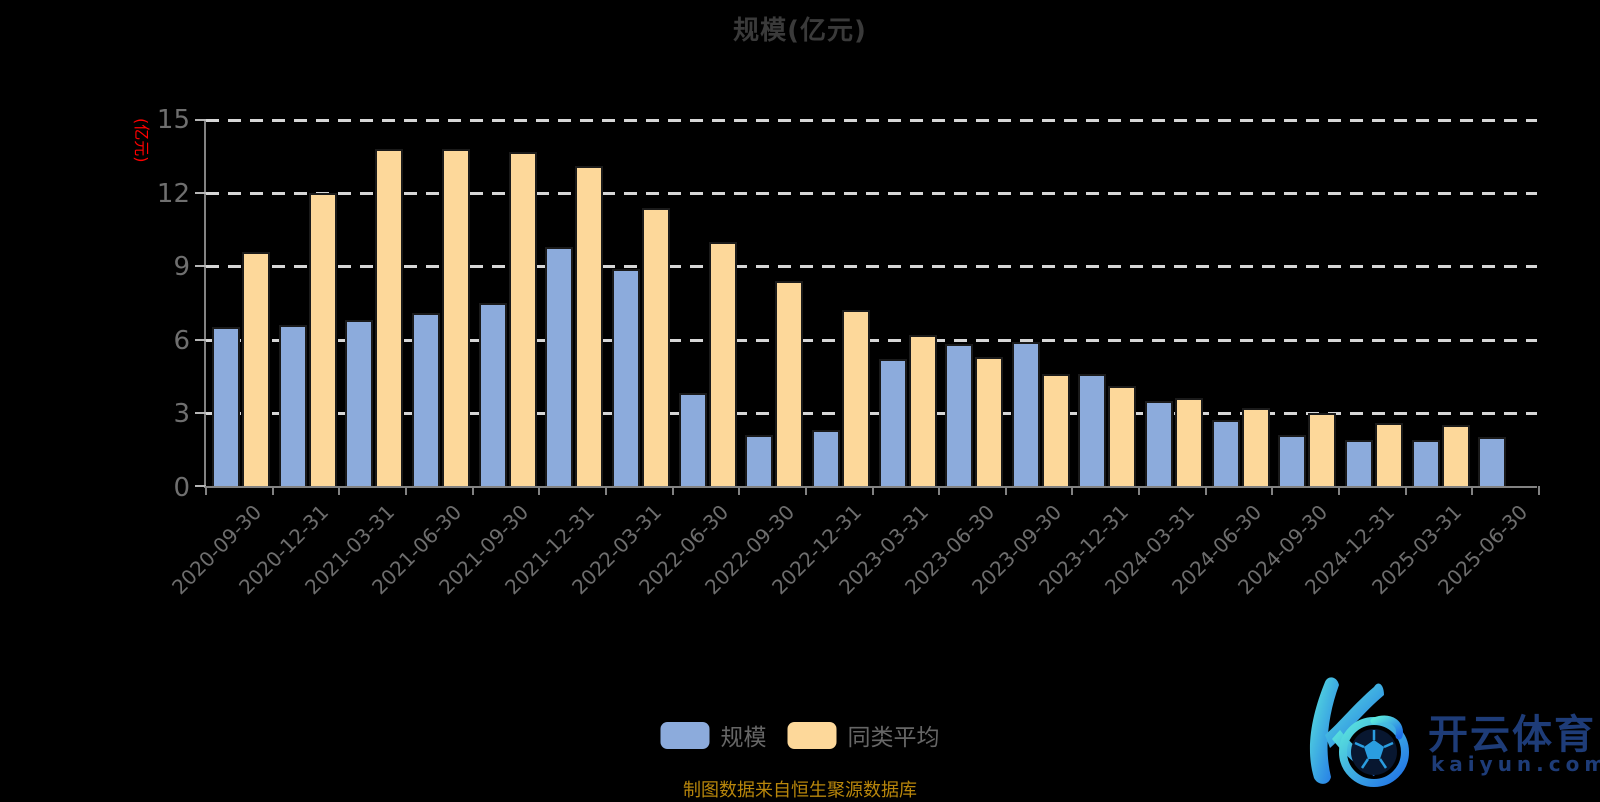  I want to click on bar-同类平均-2024-12-31, so click(1389, 454).